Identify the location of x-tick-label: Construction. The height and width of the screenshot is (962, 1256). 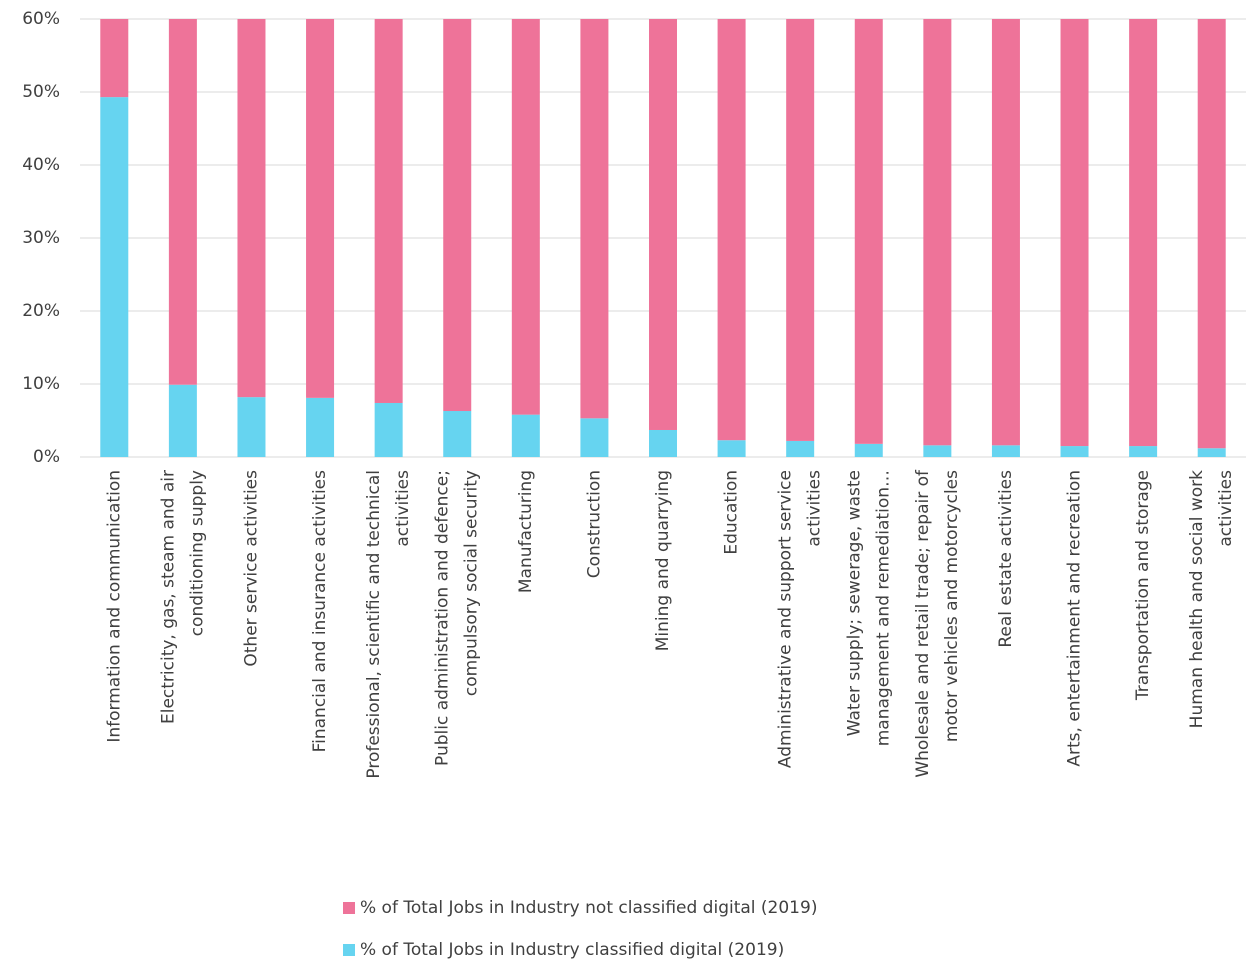
(594, 524).